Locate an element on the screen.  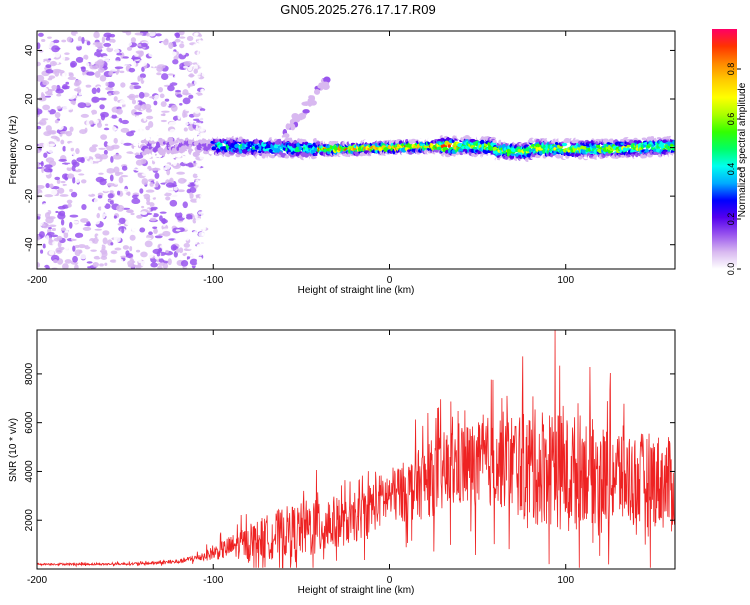
colorbar-tick-label: 0.4 is located at coordinates (731, 169).